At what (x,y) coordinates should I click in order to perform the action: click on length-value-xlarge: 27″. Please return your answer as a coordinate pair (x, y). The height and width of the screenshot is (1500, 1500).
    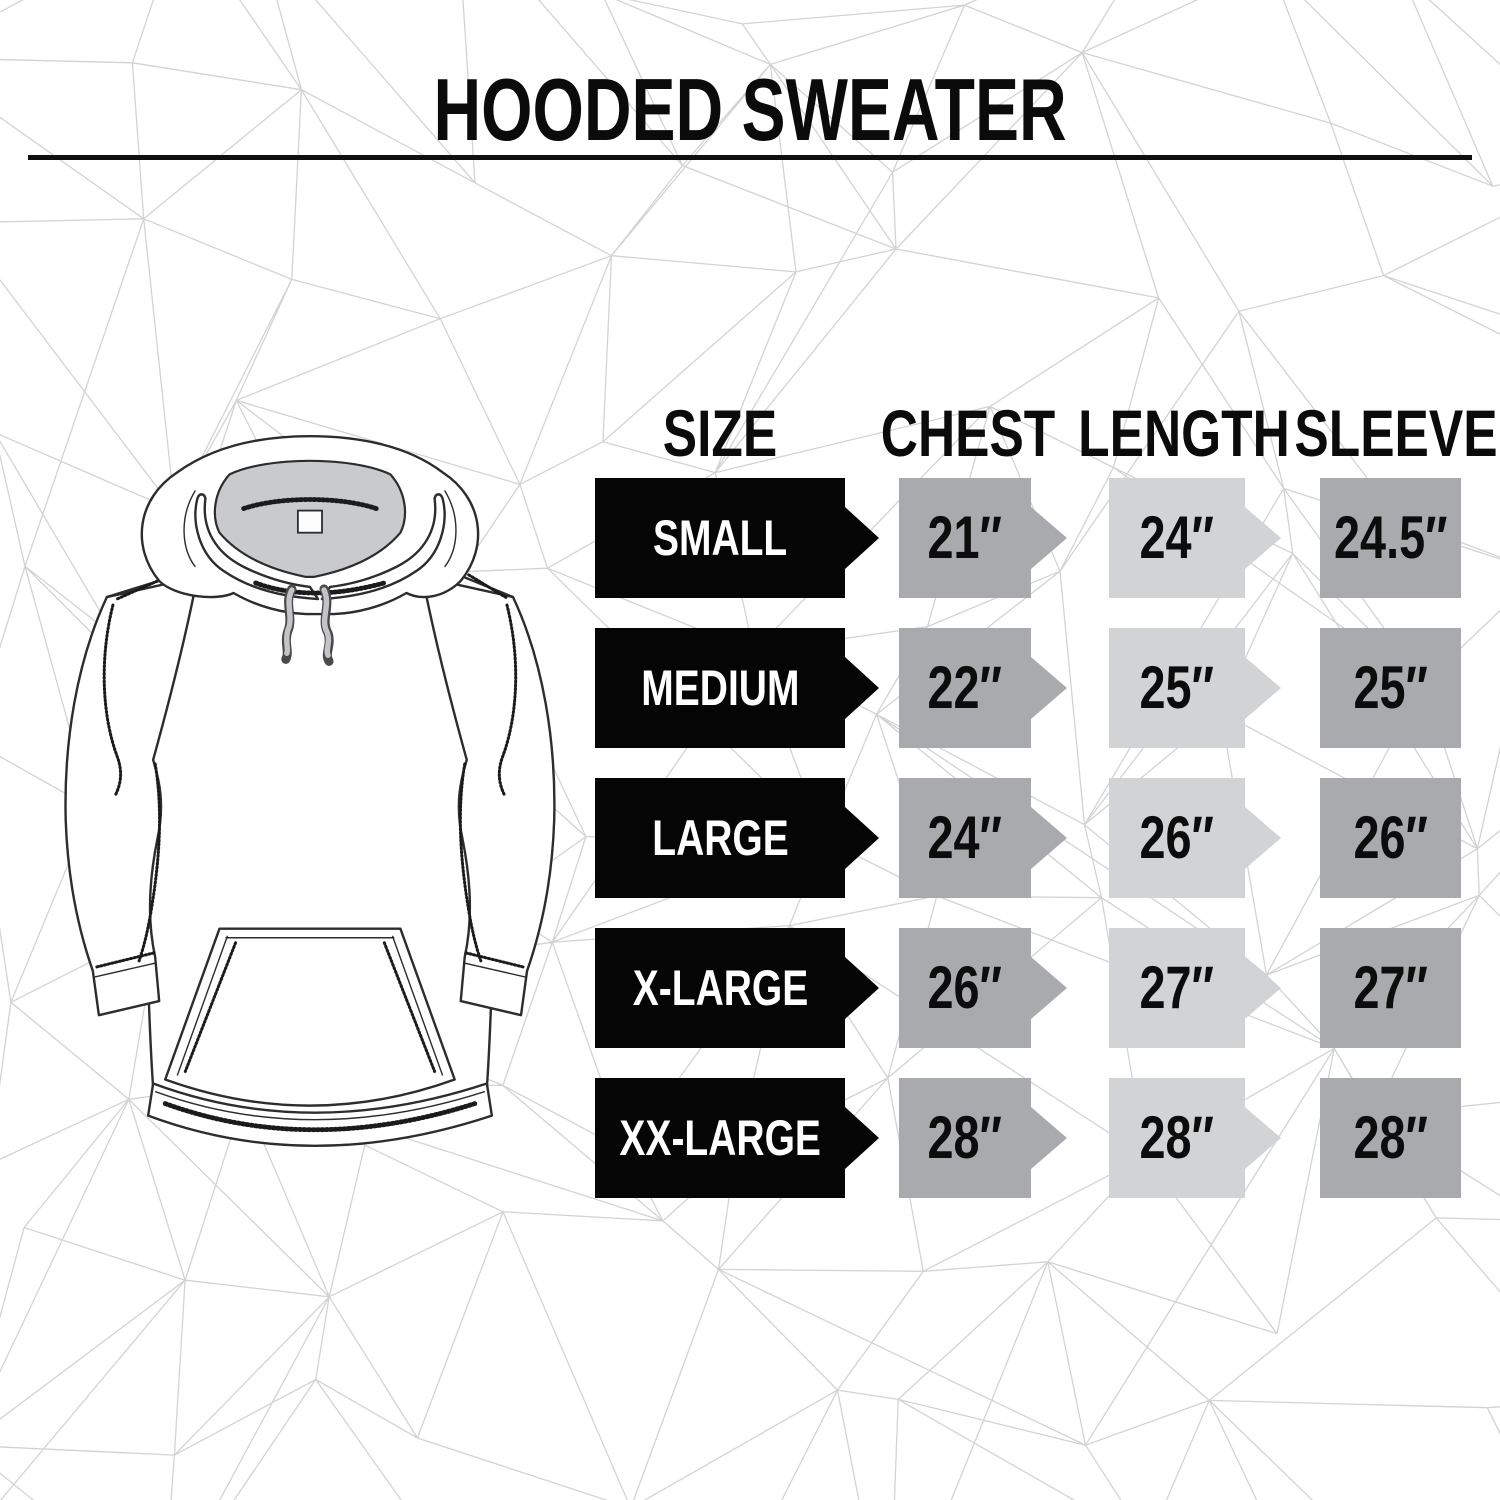
    Looking at the image, I should click on (1177, 988).